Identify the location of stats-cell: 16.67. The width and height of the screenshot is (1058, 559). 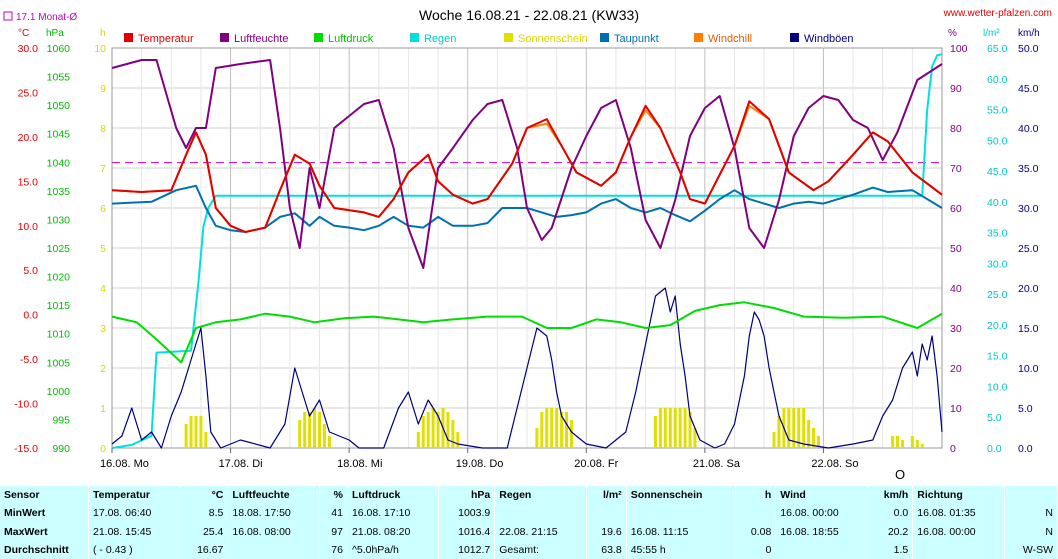
(204, 549).